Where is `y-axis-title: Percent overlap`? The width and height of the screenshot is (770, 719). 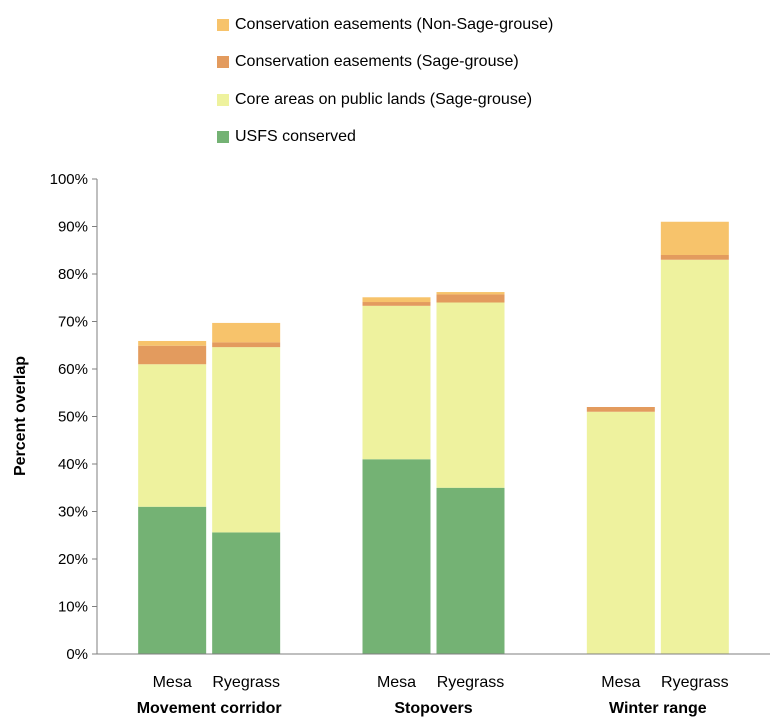
y-axis-title: Percent overlap is located at coordinates (20, 416).